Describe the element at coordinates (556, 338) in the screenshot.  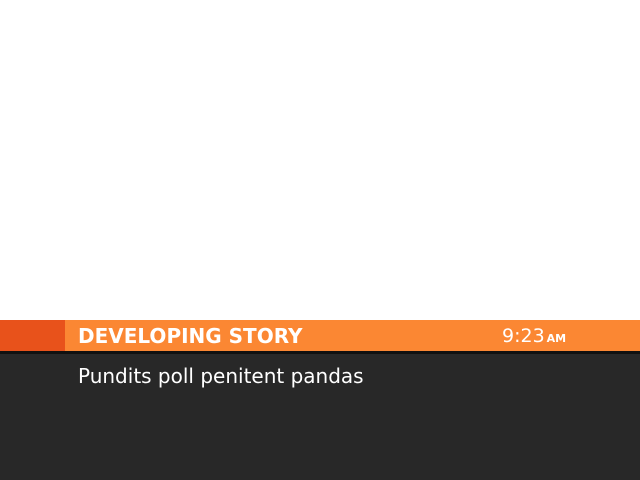
I see `clock-ampm: AM` at that location.